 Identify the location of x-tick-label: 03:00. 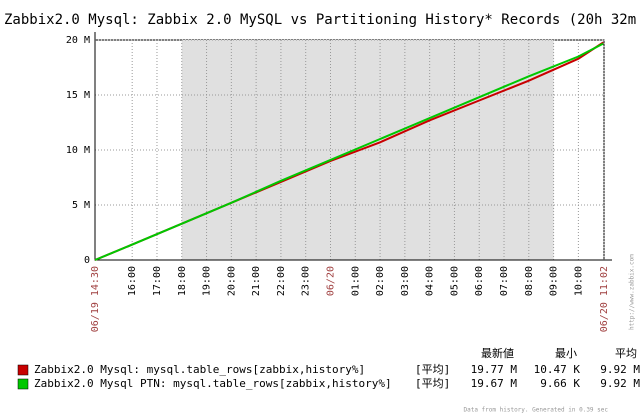
(405, 281).